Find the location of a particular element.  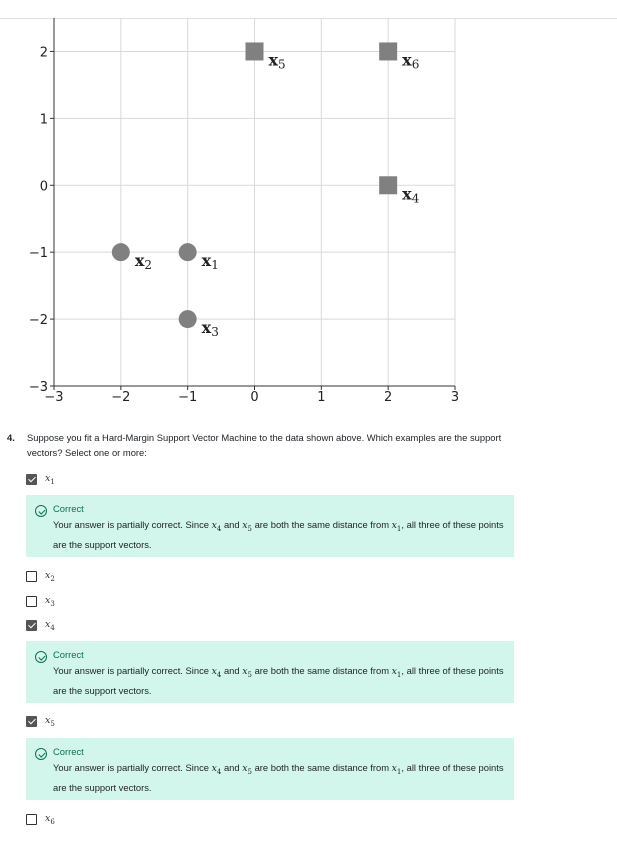

x-tick-label: 1 is located at coordinates (321, 397).